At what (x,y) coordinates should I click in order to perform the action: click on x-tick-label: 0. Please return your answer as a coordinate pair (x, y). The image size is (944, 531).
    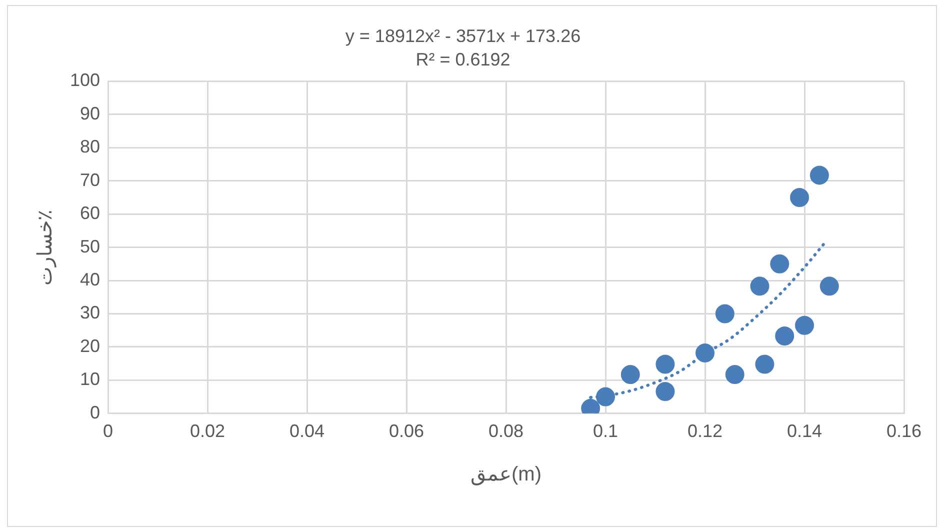
    Looking at the image, I should click on (108, 431).